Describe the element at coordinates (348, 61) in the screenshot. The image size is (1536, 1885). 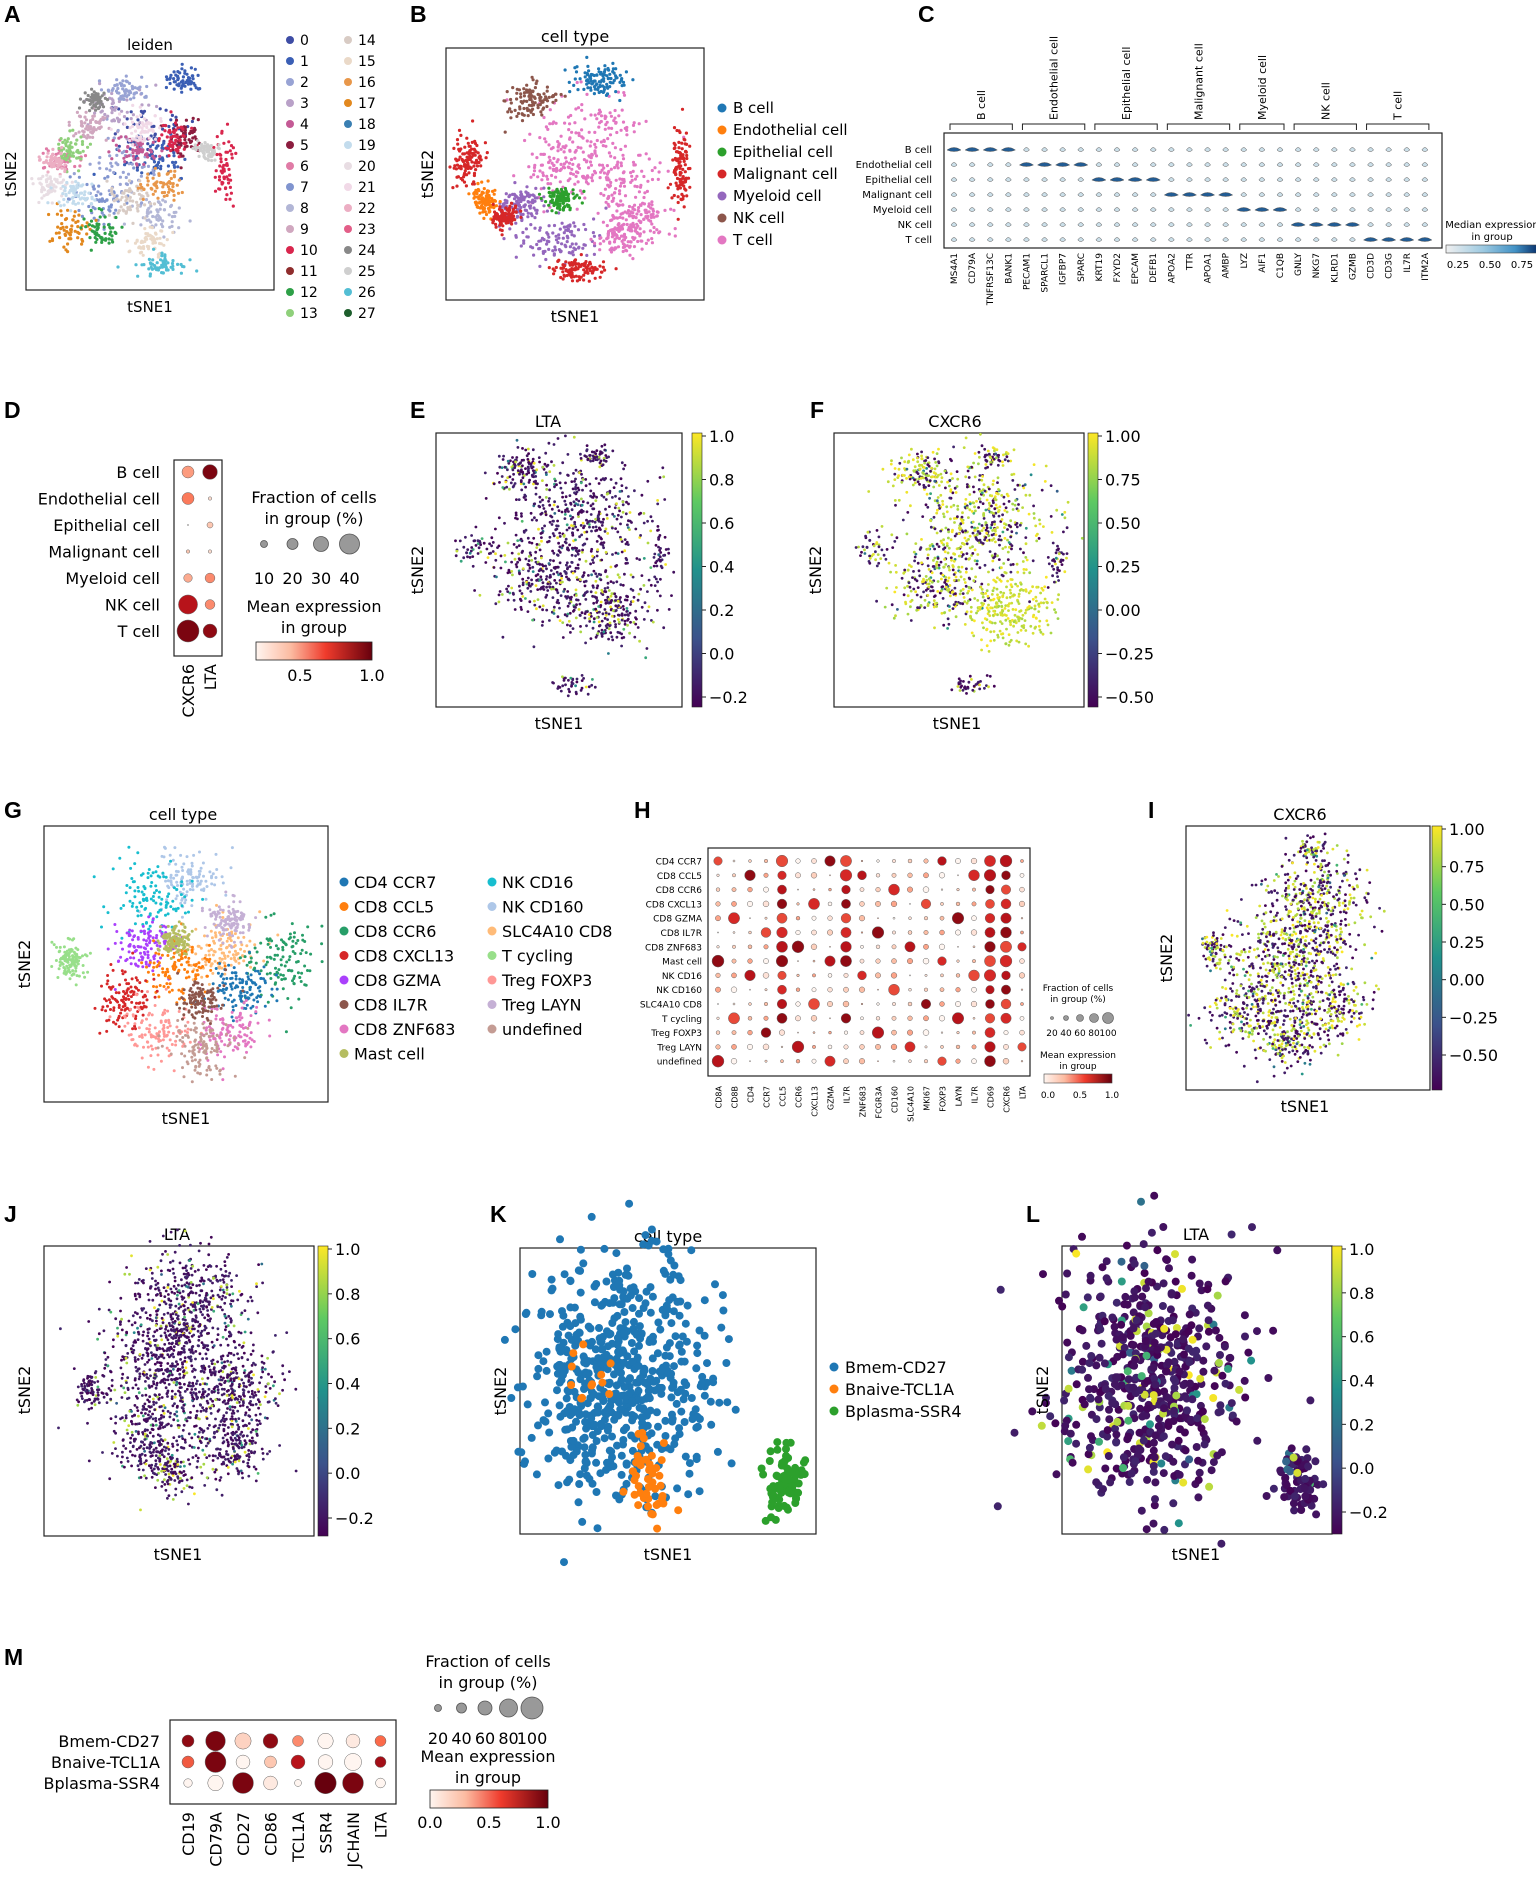
I see `legend-swatch` at that location.